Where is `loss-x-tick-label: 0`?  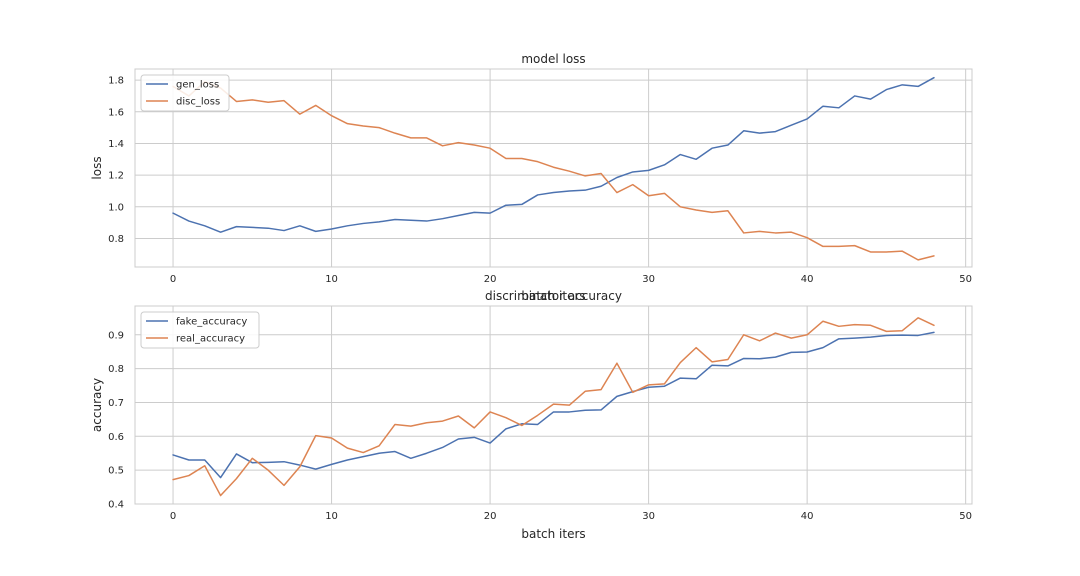 loss-x-tick-label: 0 is located at coordinates (173, 279).